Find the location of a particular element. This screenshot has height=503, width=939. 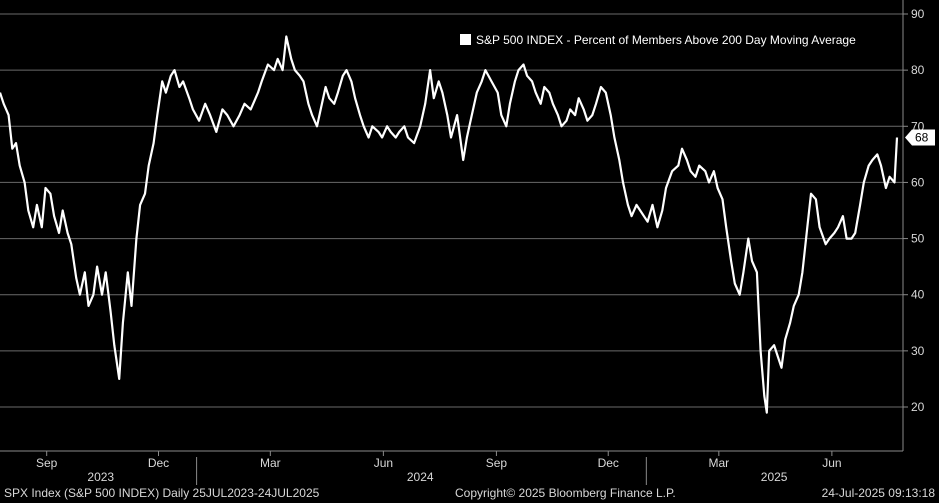

x-tick-label-sep-0: Sep is located at coordinates (47, 463).